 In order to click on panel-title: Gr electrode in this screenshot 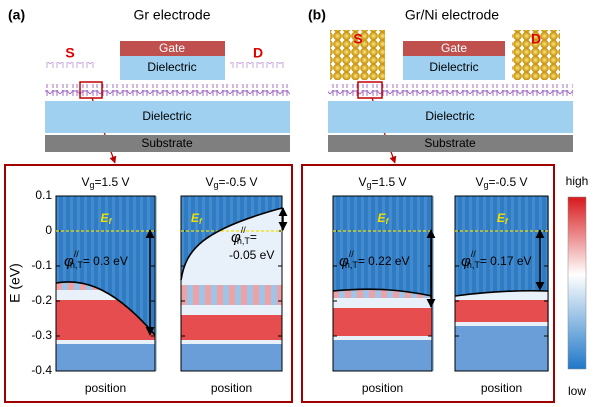, I will do `click(171, 15)`.